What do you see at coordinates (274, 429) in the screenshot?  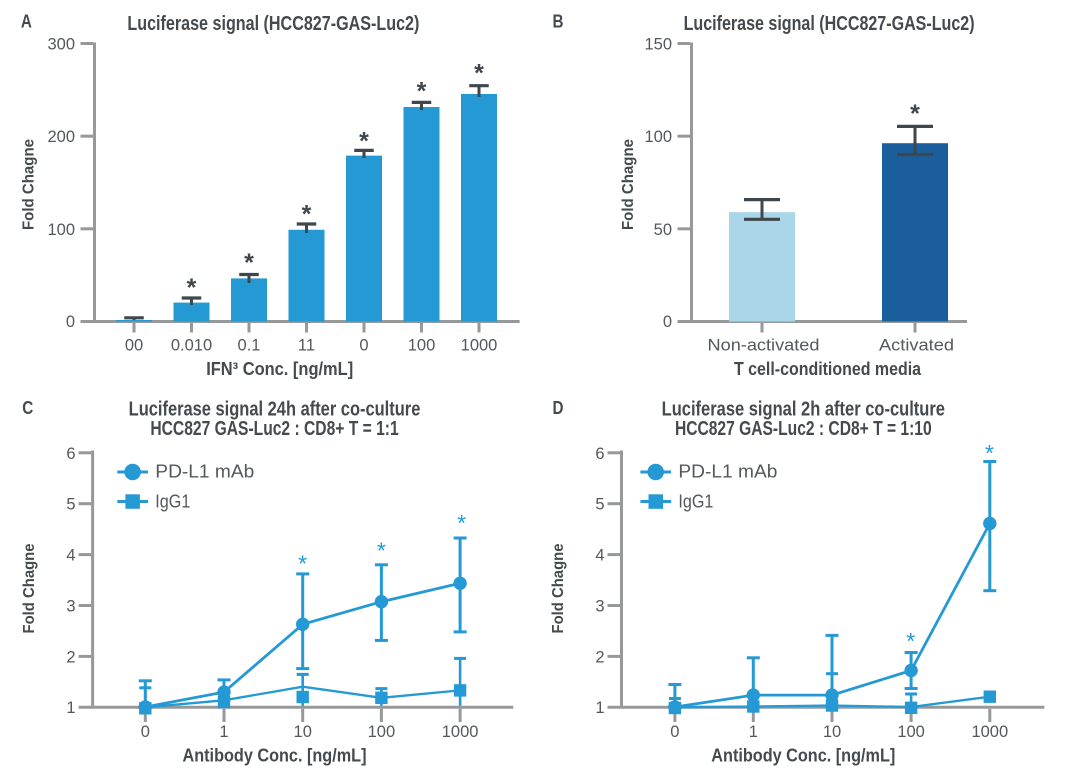 I see `svg-text: HCC827 GAS-Luc2 : CD8+ T = 1:1` at bounding box center [274, 429].